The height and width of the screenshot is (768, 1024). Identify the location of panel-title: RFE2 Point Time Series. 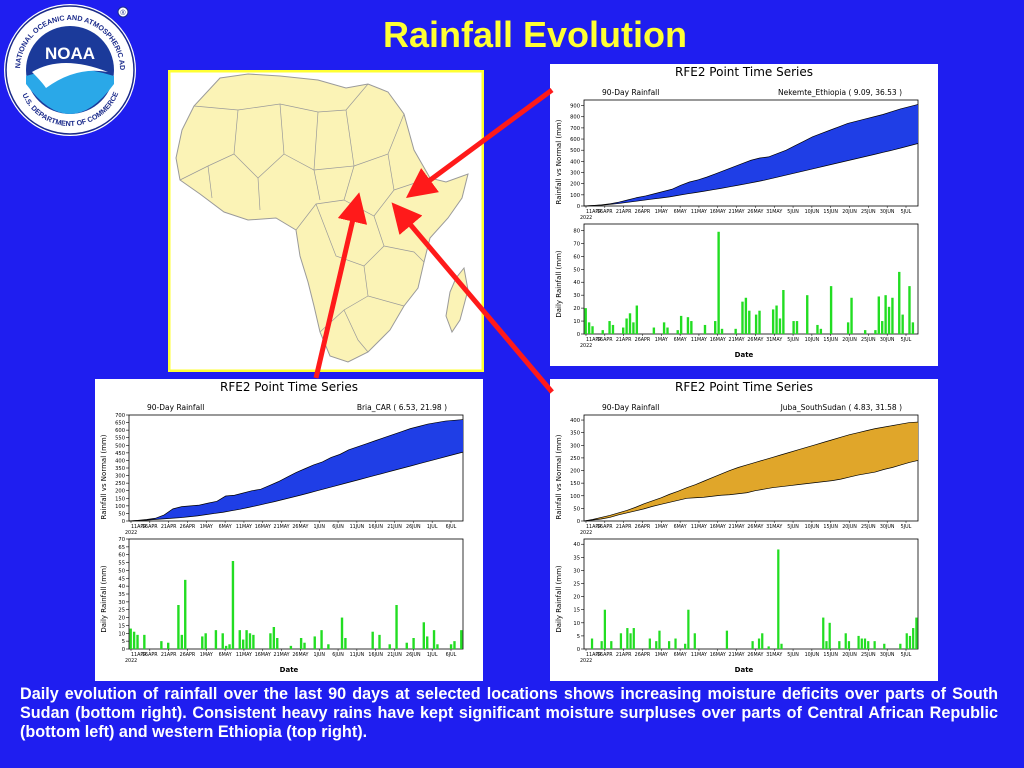
(289, 387).